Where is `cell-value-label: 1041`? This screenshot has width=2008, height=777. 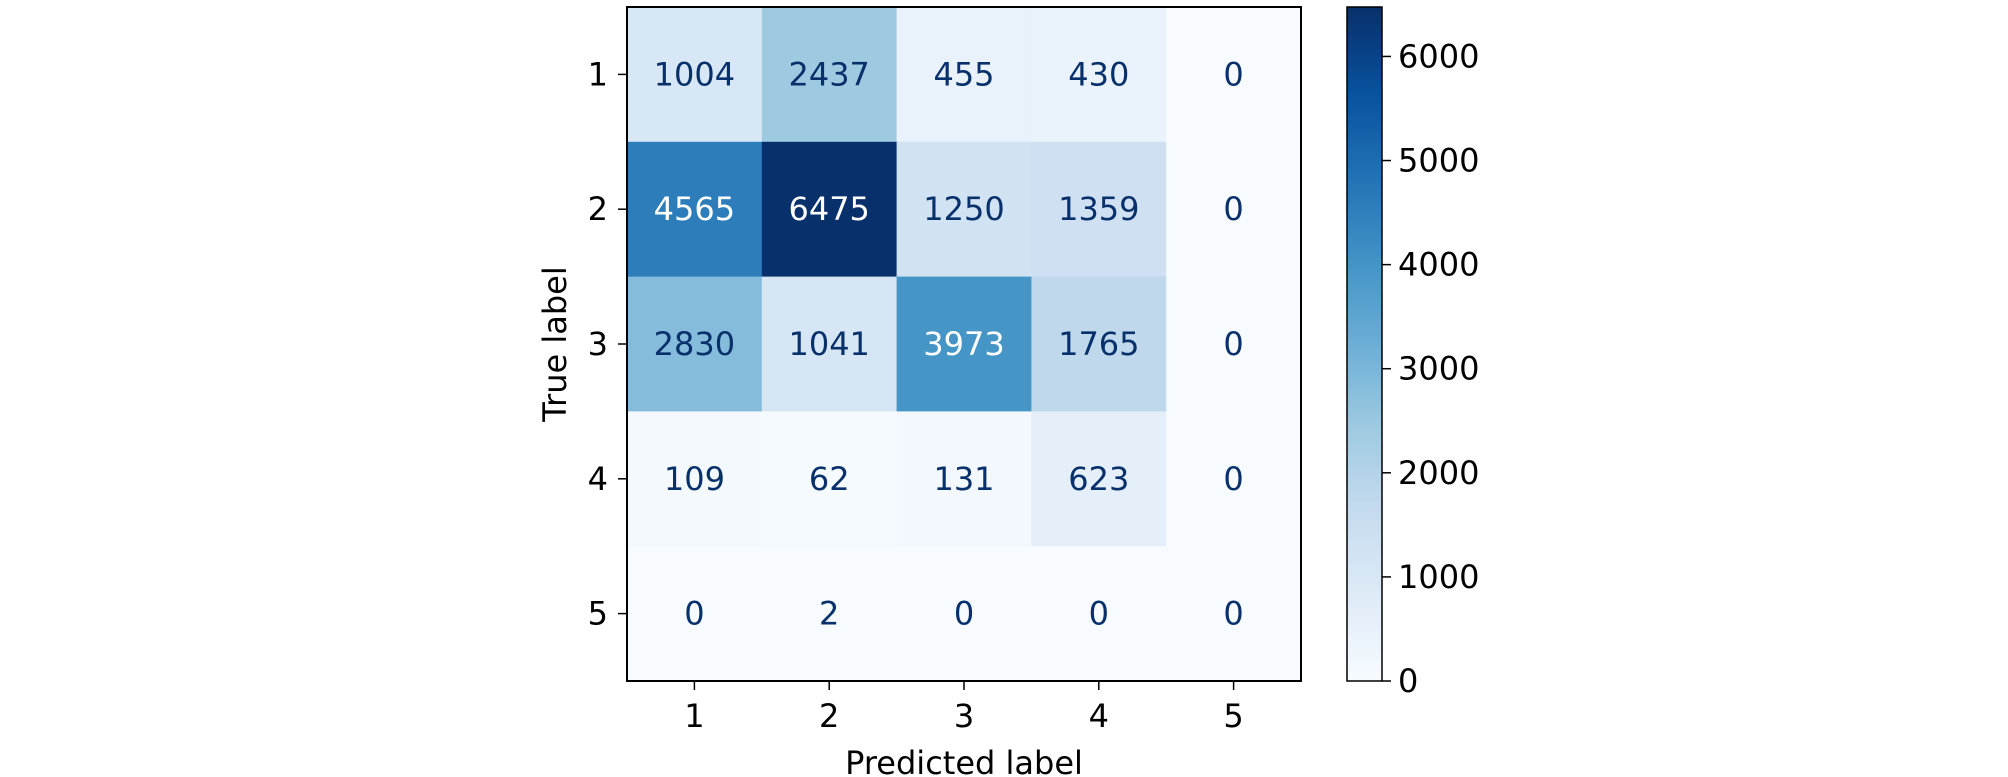 cell-value-label: 1041 is located at coordinates (828, 344).